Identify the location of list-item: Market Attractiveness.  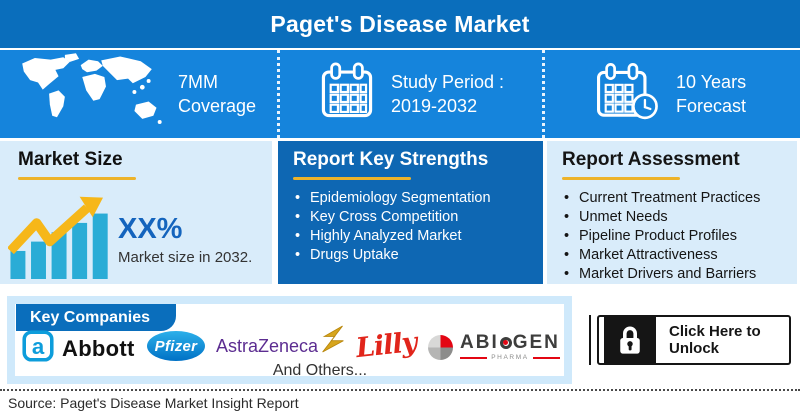
(679, 255).